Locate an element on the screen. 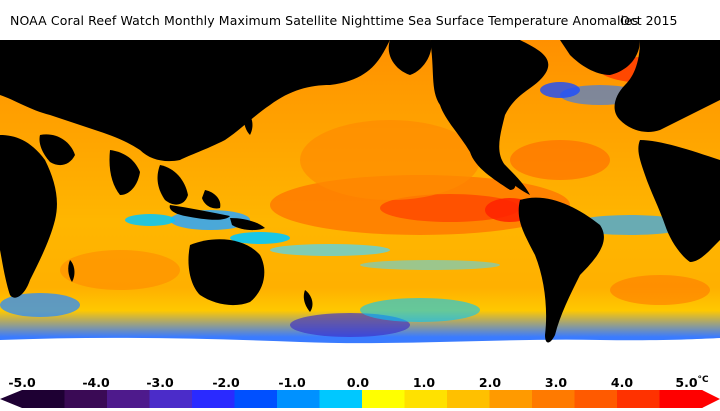 This screenshot has width=720, height=411. india is located at coordinates (124, 172).